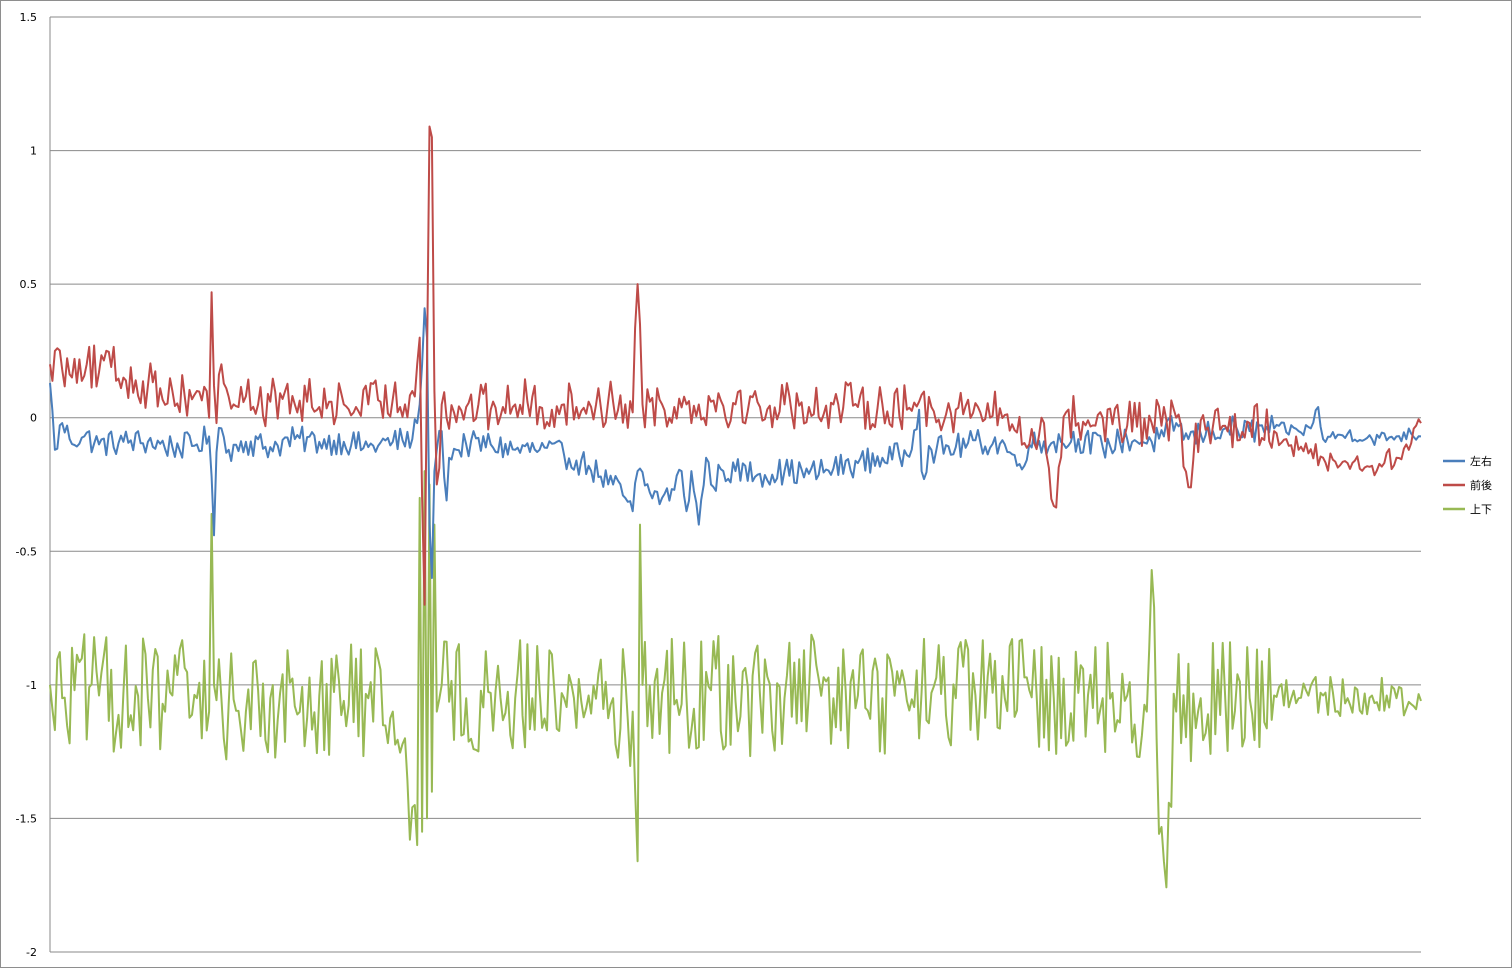  Describe the element at coordinates (31, 685) in the screenshot. I see `y-tick-label: -1` at that location.